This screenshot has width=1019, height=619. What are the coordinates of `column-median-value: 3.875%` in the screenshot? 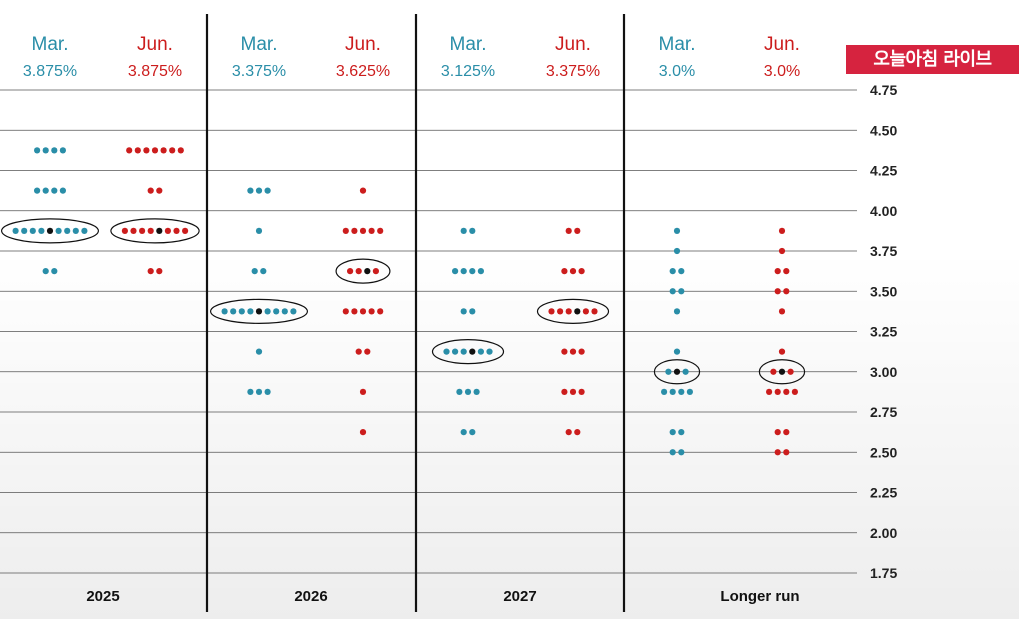 It's located at (155, 71).